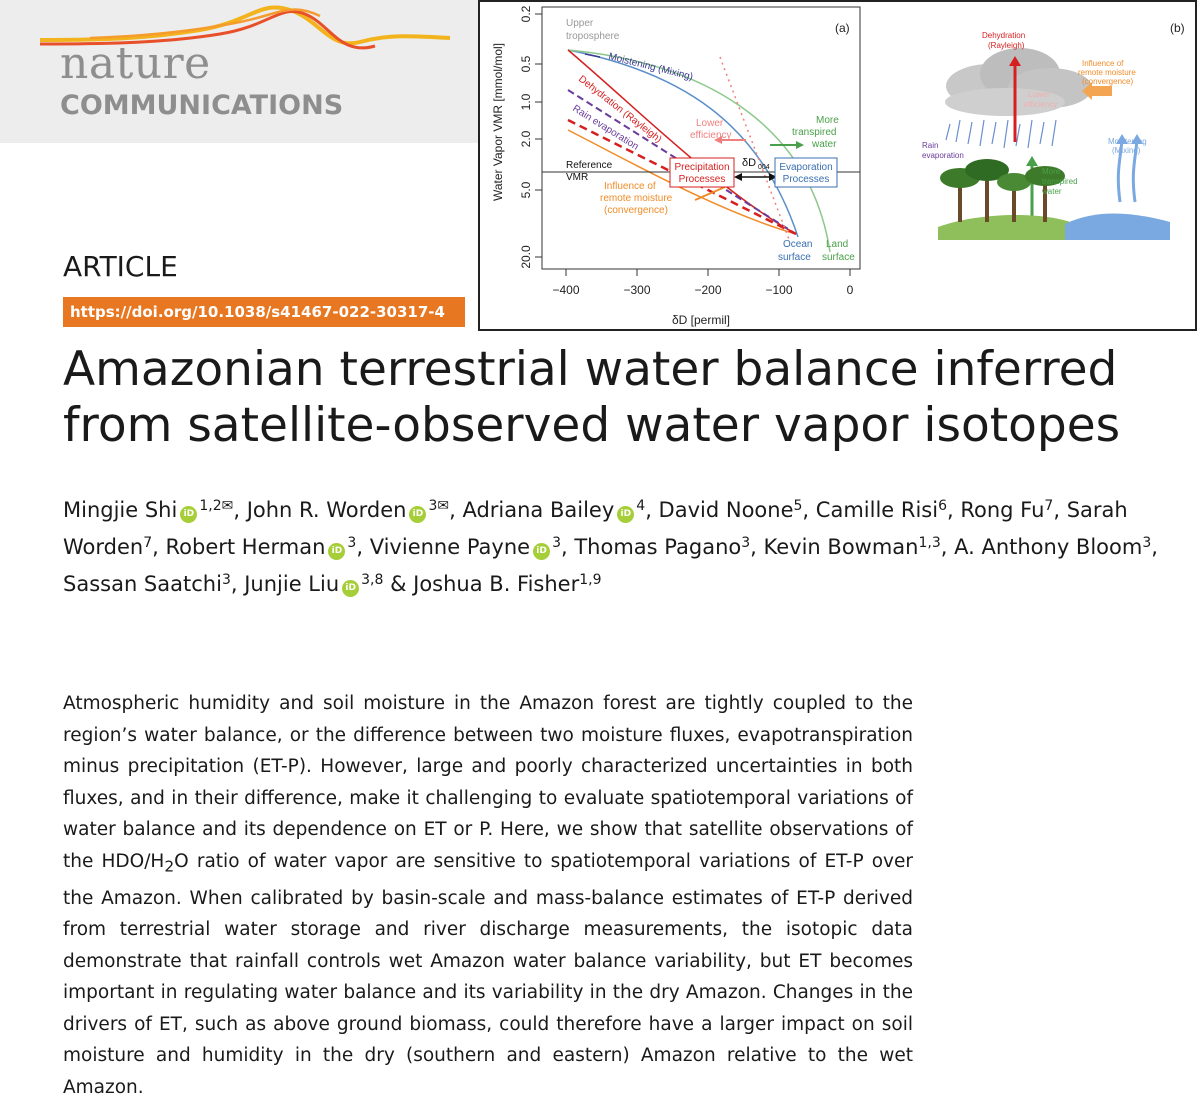 This screenshot has height=1103, width=1200. Describe the element at coordinates (526, 189) in the screenshot. I see `y-tick-label: 5.0` at that location.